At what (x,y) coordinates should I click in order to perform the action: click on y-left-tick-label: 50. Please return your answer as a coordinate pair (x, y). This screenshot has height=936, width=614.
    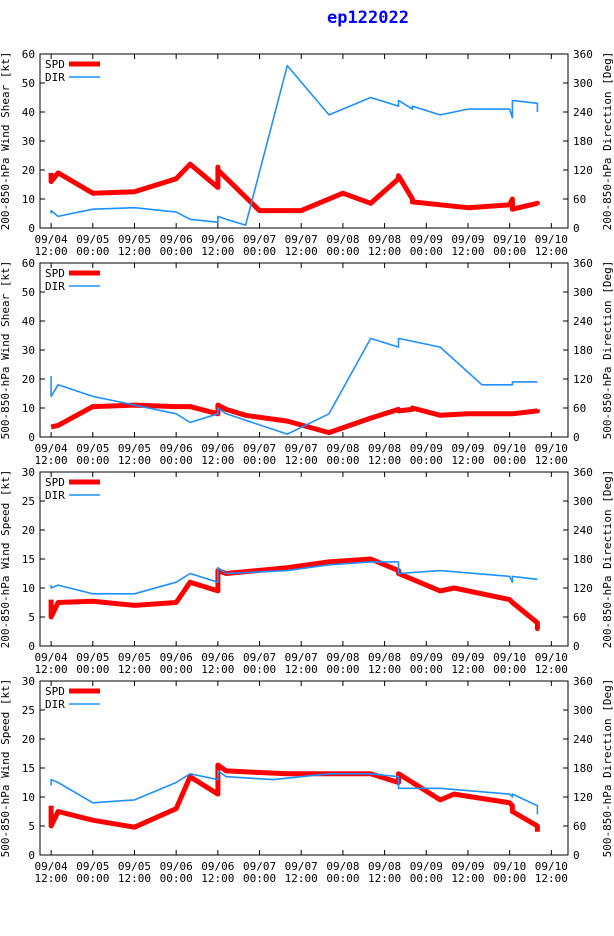
    Looking at the image, I should click on (28, 292).